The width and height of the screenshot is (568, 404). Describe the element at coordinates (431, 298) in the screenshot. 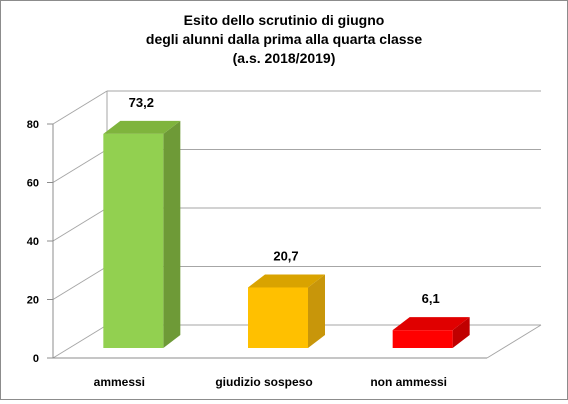

I see `data-label-non-ammessi: 6,1` at that location.